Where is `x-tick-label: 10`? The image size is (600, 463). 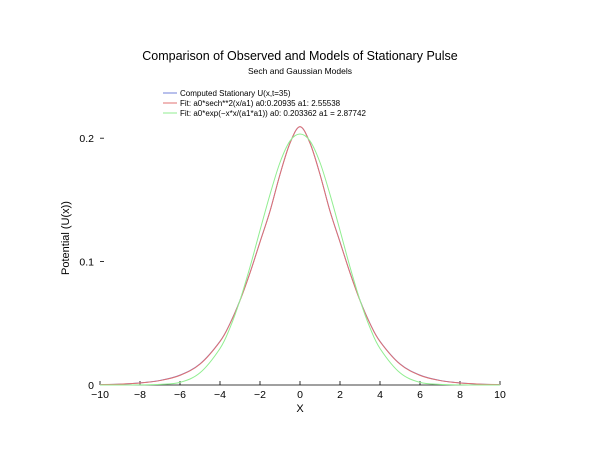
x-tick-label: 10 is located at coordinates (500, 395).